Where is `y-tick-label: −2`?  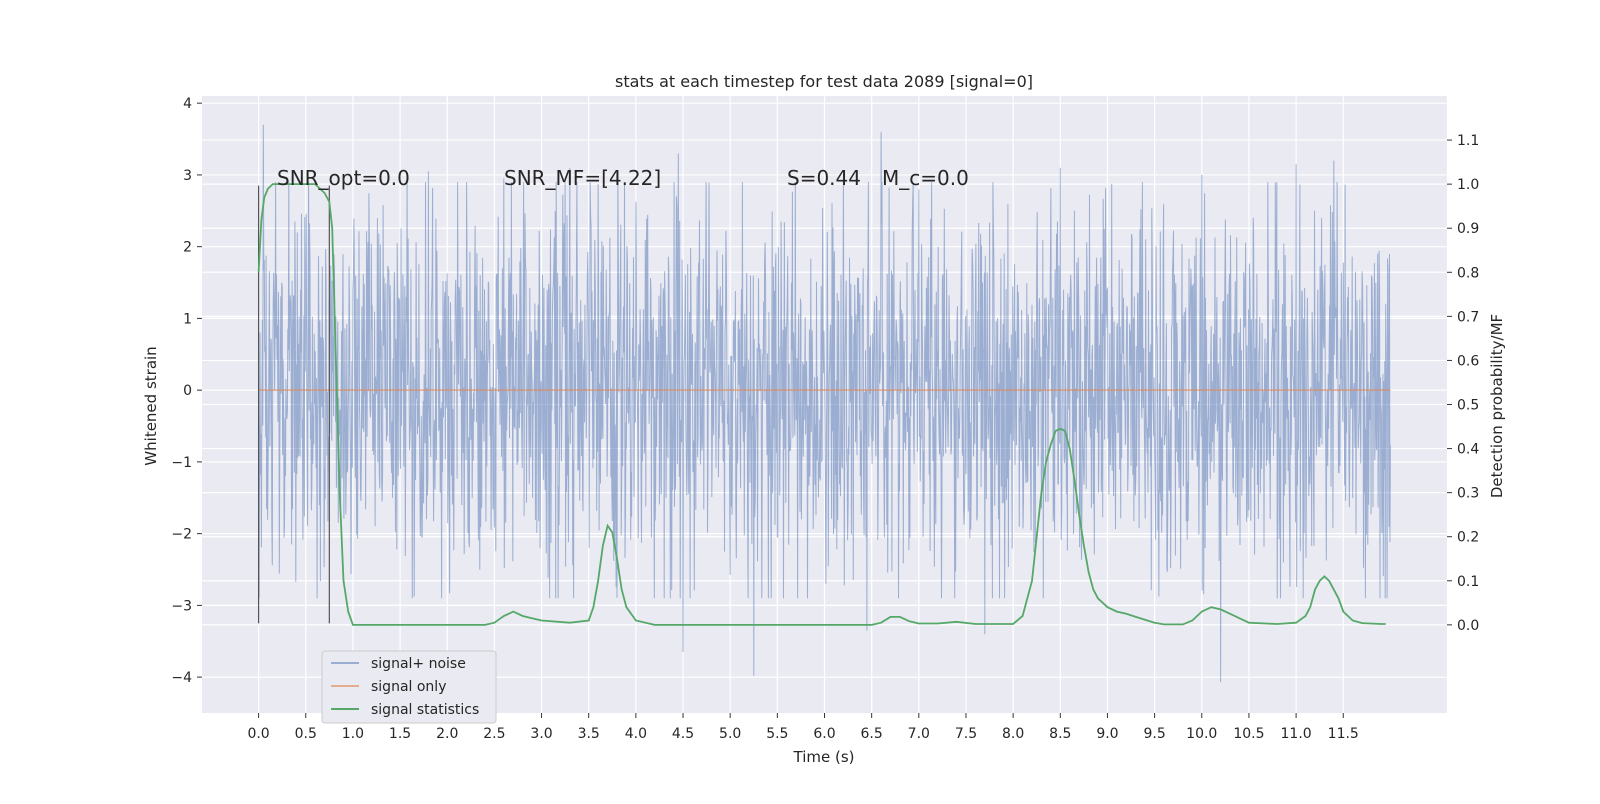
y-tick-label: −2 is located at coordinates (181, 535).